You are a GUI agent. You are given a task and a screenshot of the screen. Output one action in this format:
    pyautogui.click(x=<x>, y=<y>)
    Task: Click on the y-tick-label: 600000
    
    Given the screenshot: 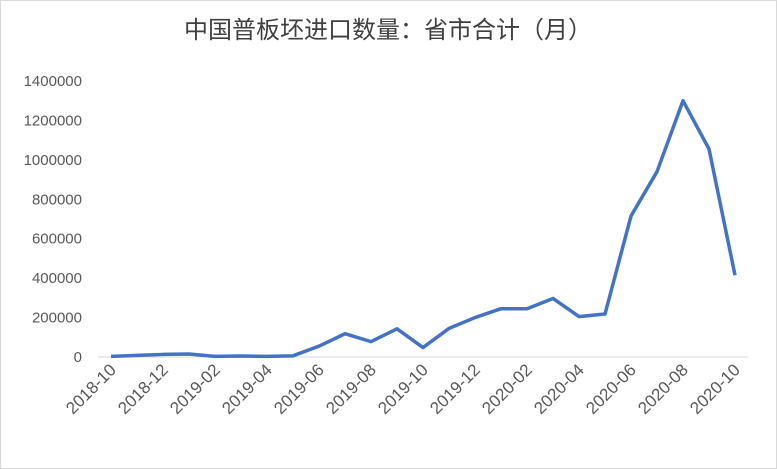 What is the action you would take?
    pyautogui.click(x=57, y=239)
    